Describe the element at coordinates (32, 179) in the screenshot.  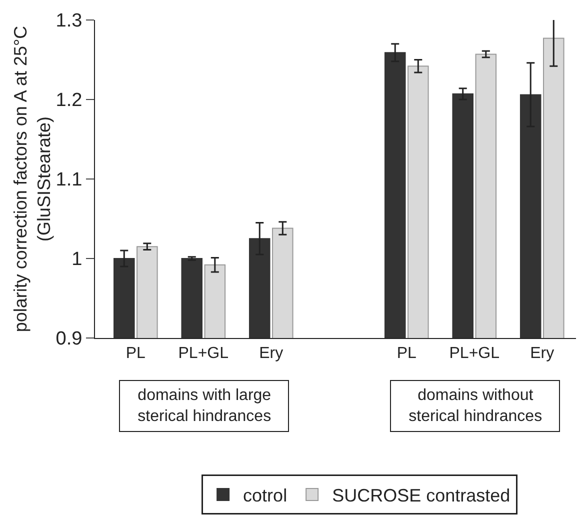
I see `y-axis-title: polarity correction factors on A at 25°C (GluSIStearate)` at that location.